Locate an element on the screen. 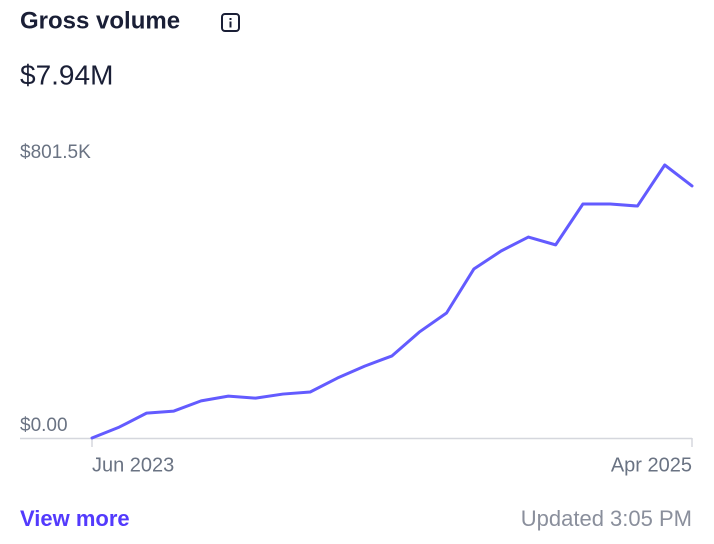 The image size is (714, 544). updated-time: Updated 3:05 PM is located at coordinates (606, 518).